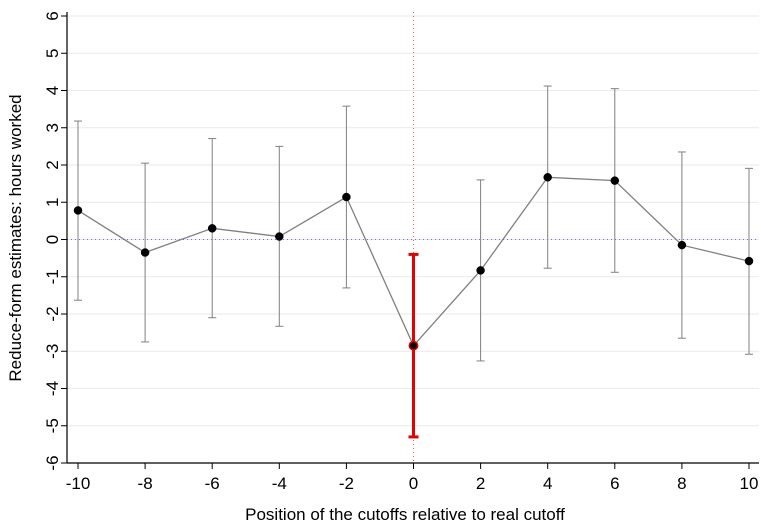 This screenshot has width=761, height=529. I want to click on x-tick-label: -2, so click(346, 483).